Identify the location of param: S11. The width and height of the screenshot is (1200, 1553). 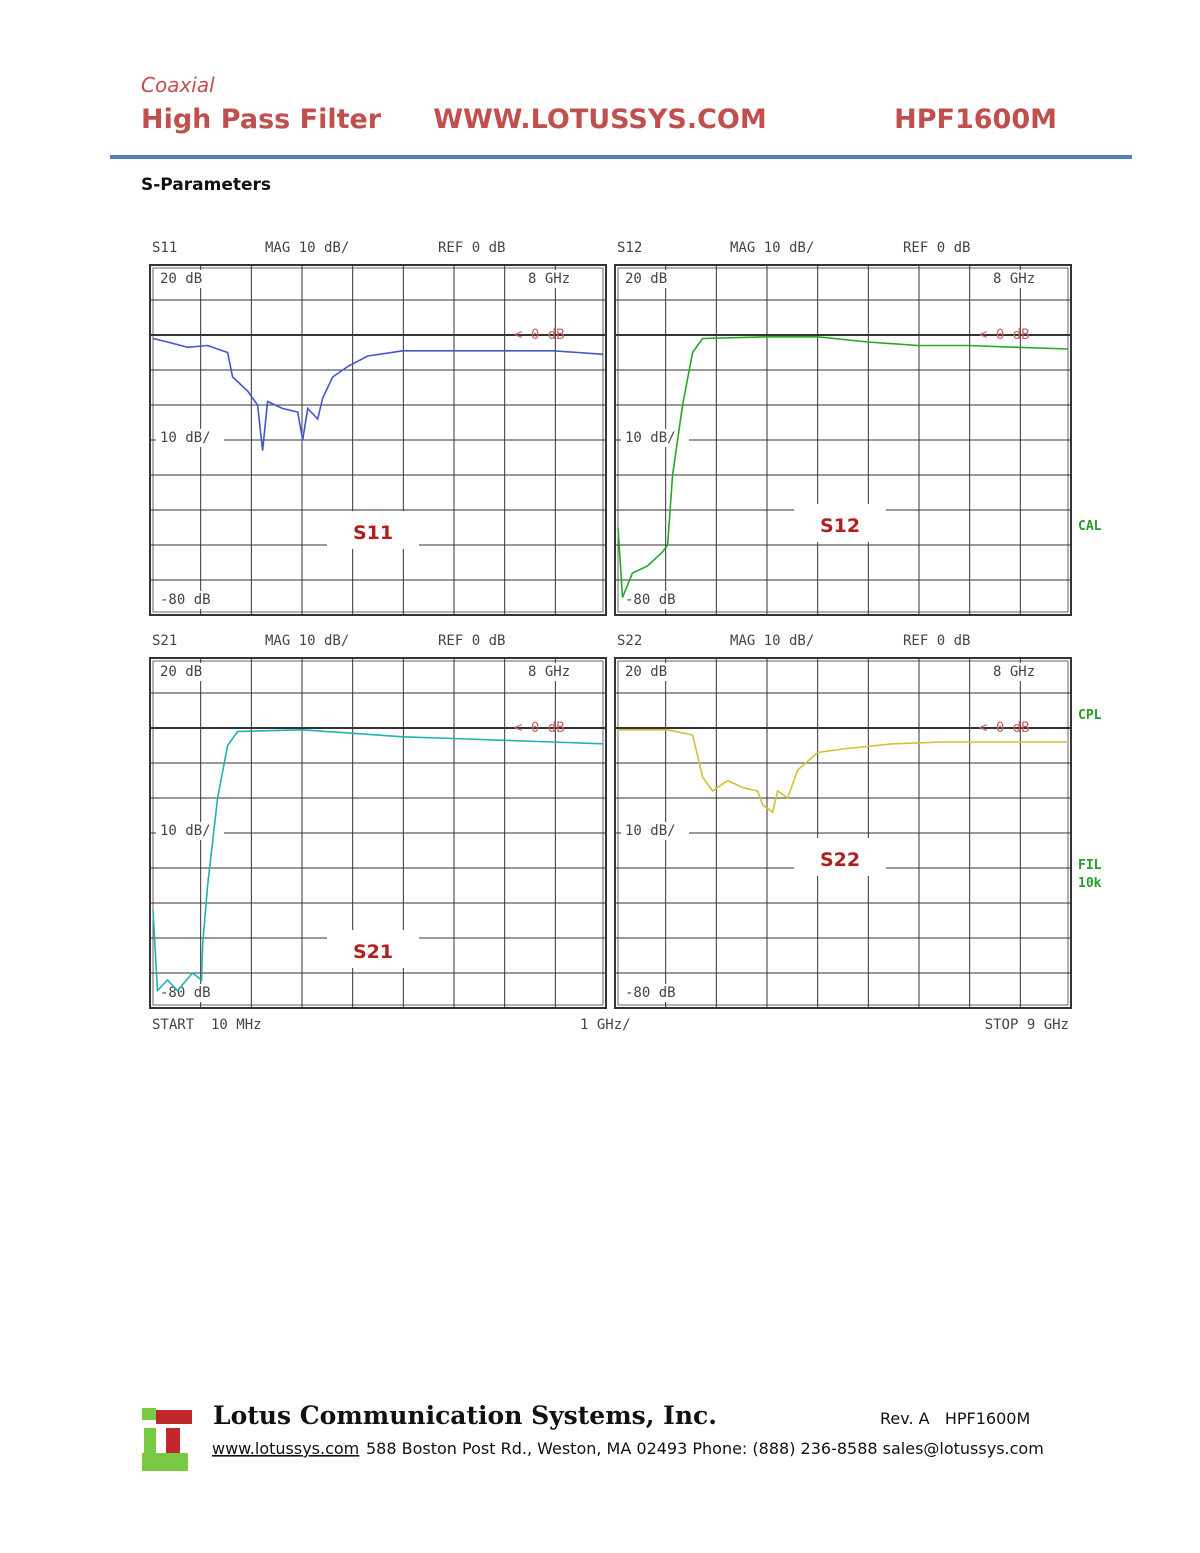
(164, 248).